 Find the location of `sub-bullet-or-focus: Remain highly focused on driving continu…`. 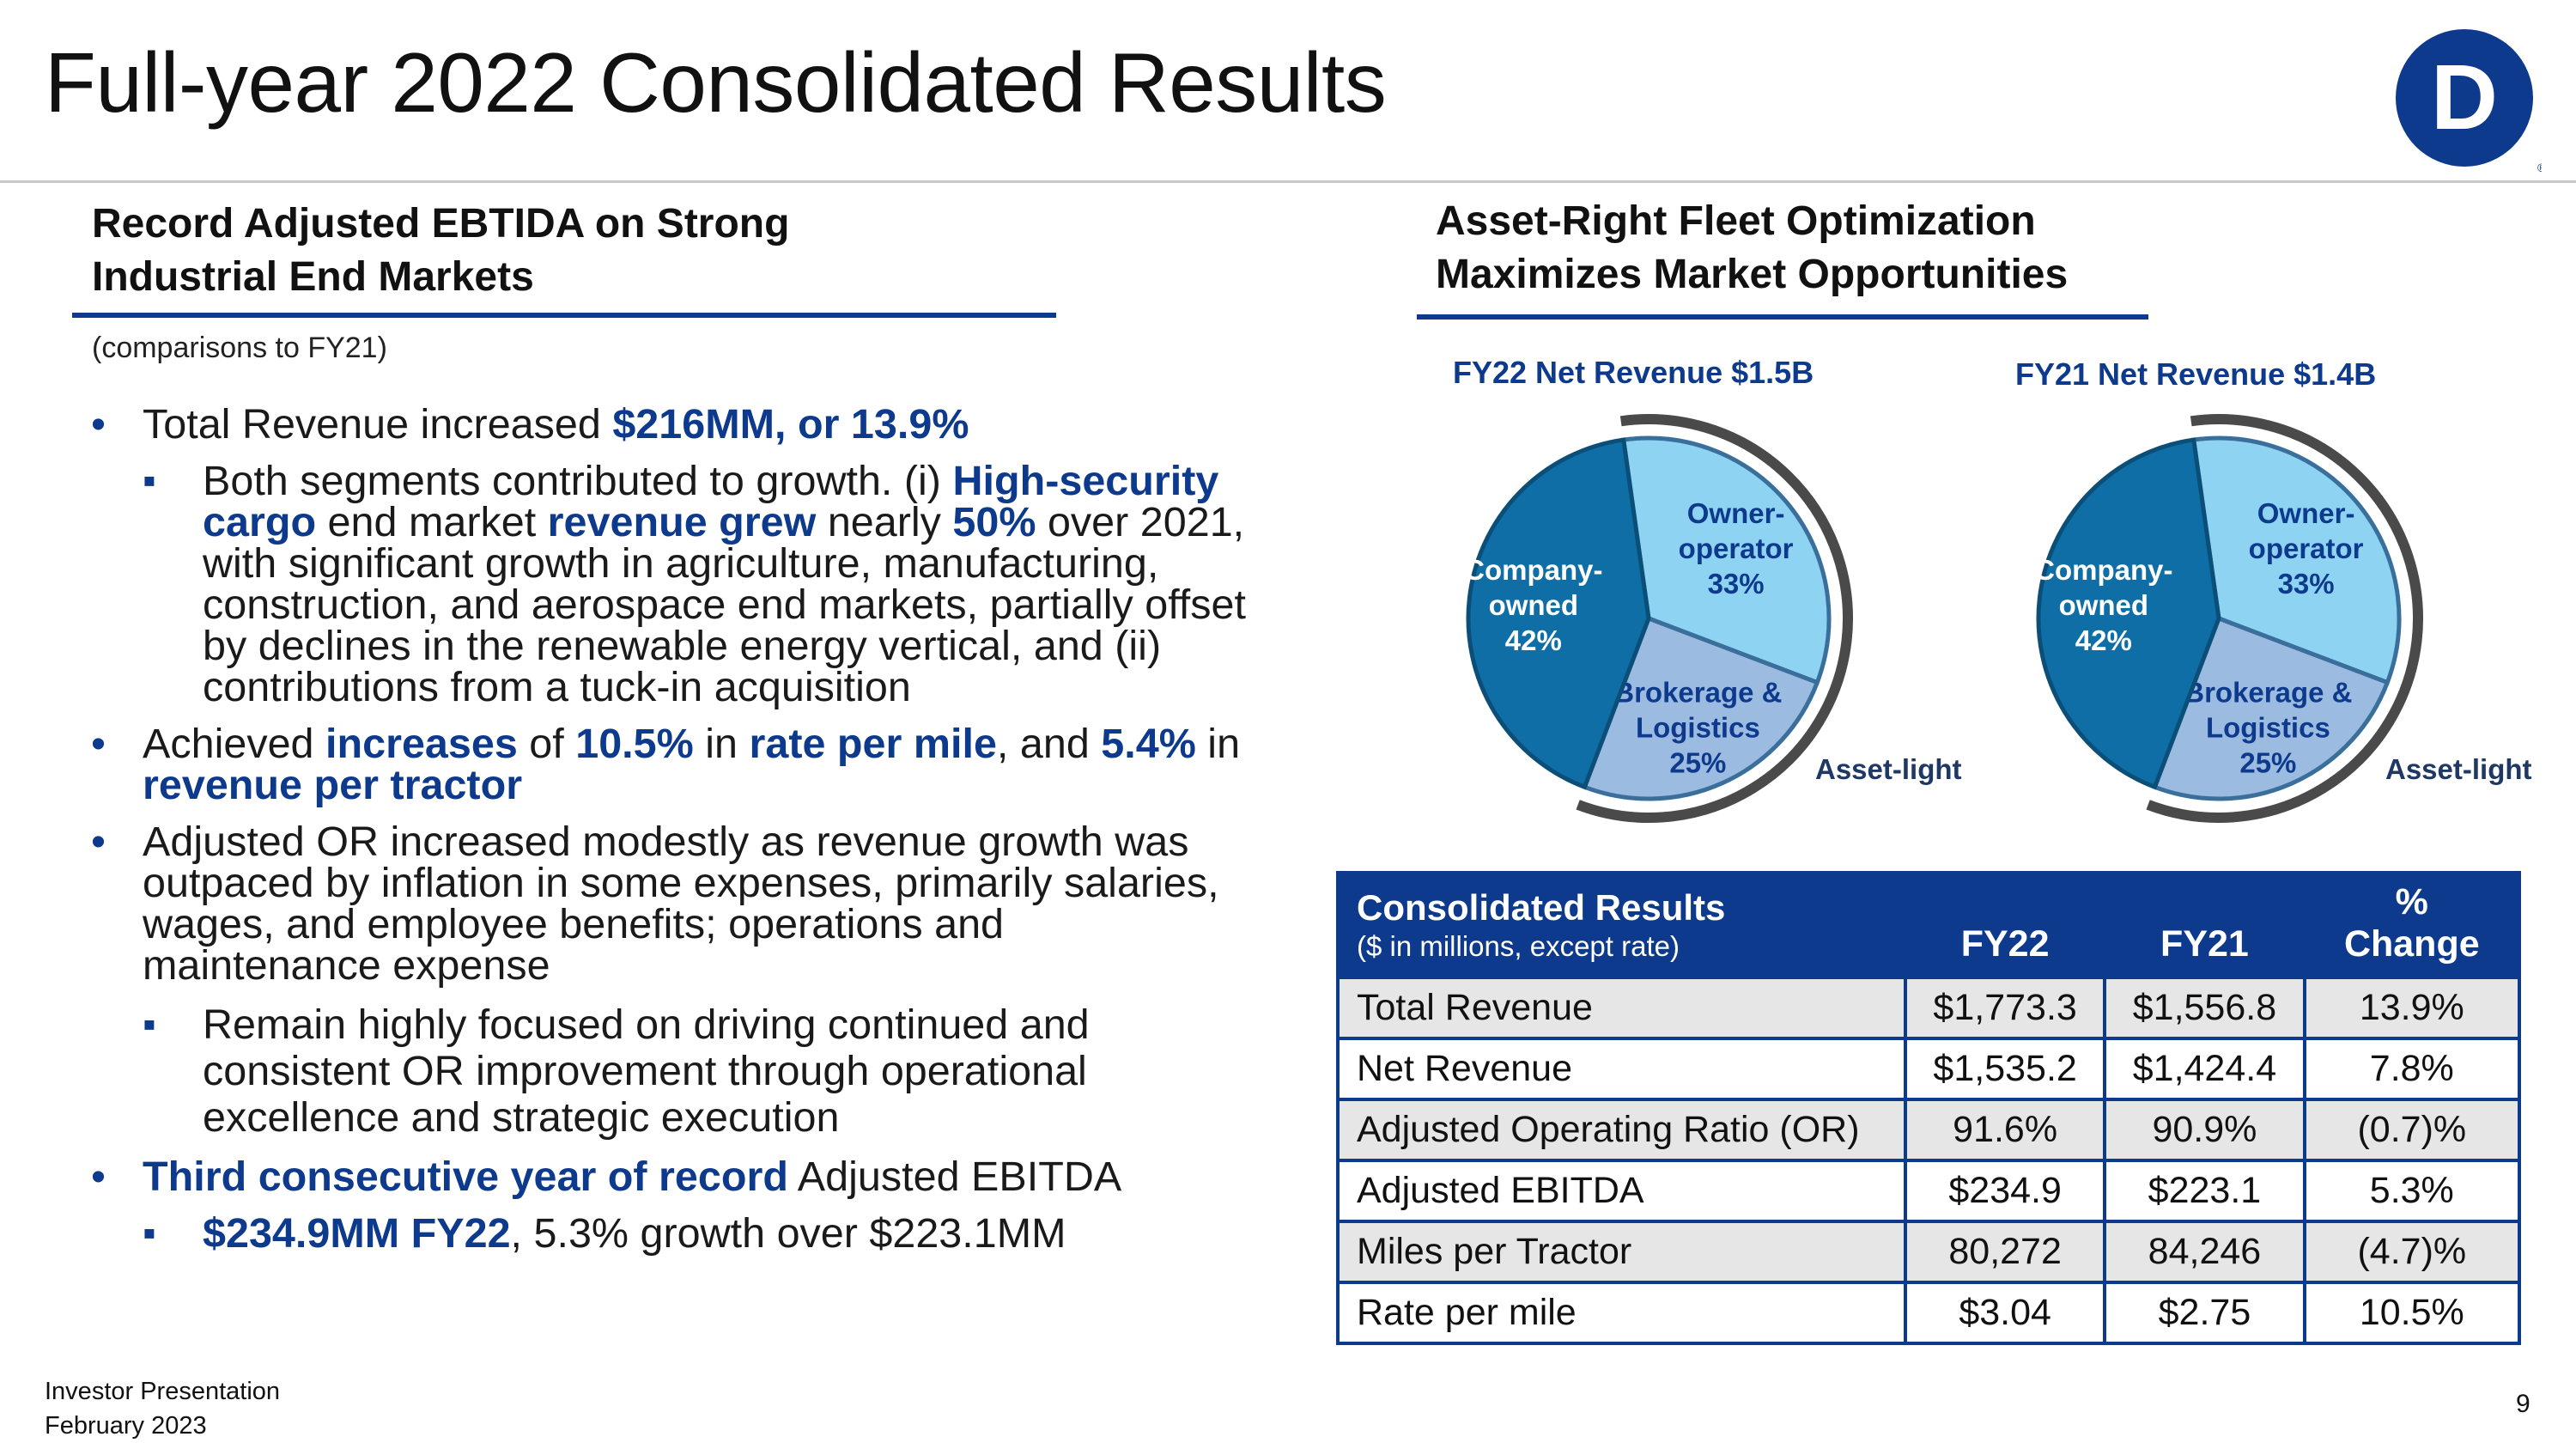

sub-bullet-or-focus: Remain highly focused on driving continu… is located at coordinates (670, 1071).